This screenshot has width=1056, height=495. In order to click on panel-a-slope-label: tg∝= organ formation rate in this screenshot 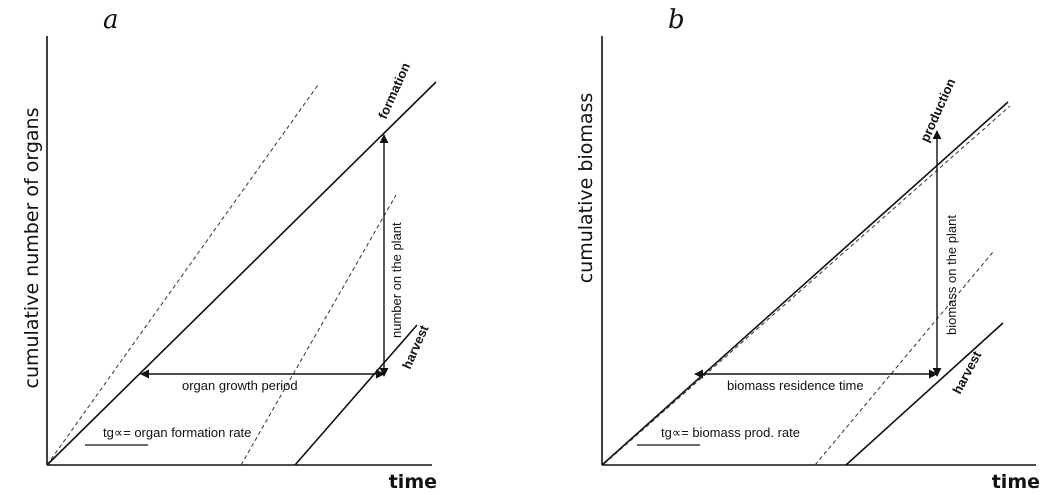, I will do `click(177, 432)`.